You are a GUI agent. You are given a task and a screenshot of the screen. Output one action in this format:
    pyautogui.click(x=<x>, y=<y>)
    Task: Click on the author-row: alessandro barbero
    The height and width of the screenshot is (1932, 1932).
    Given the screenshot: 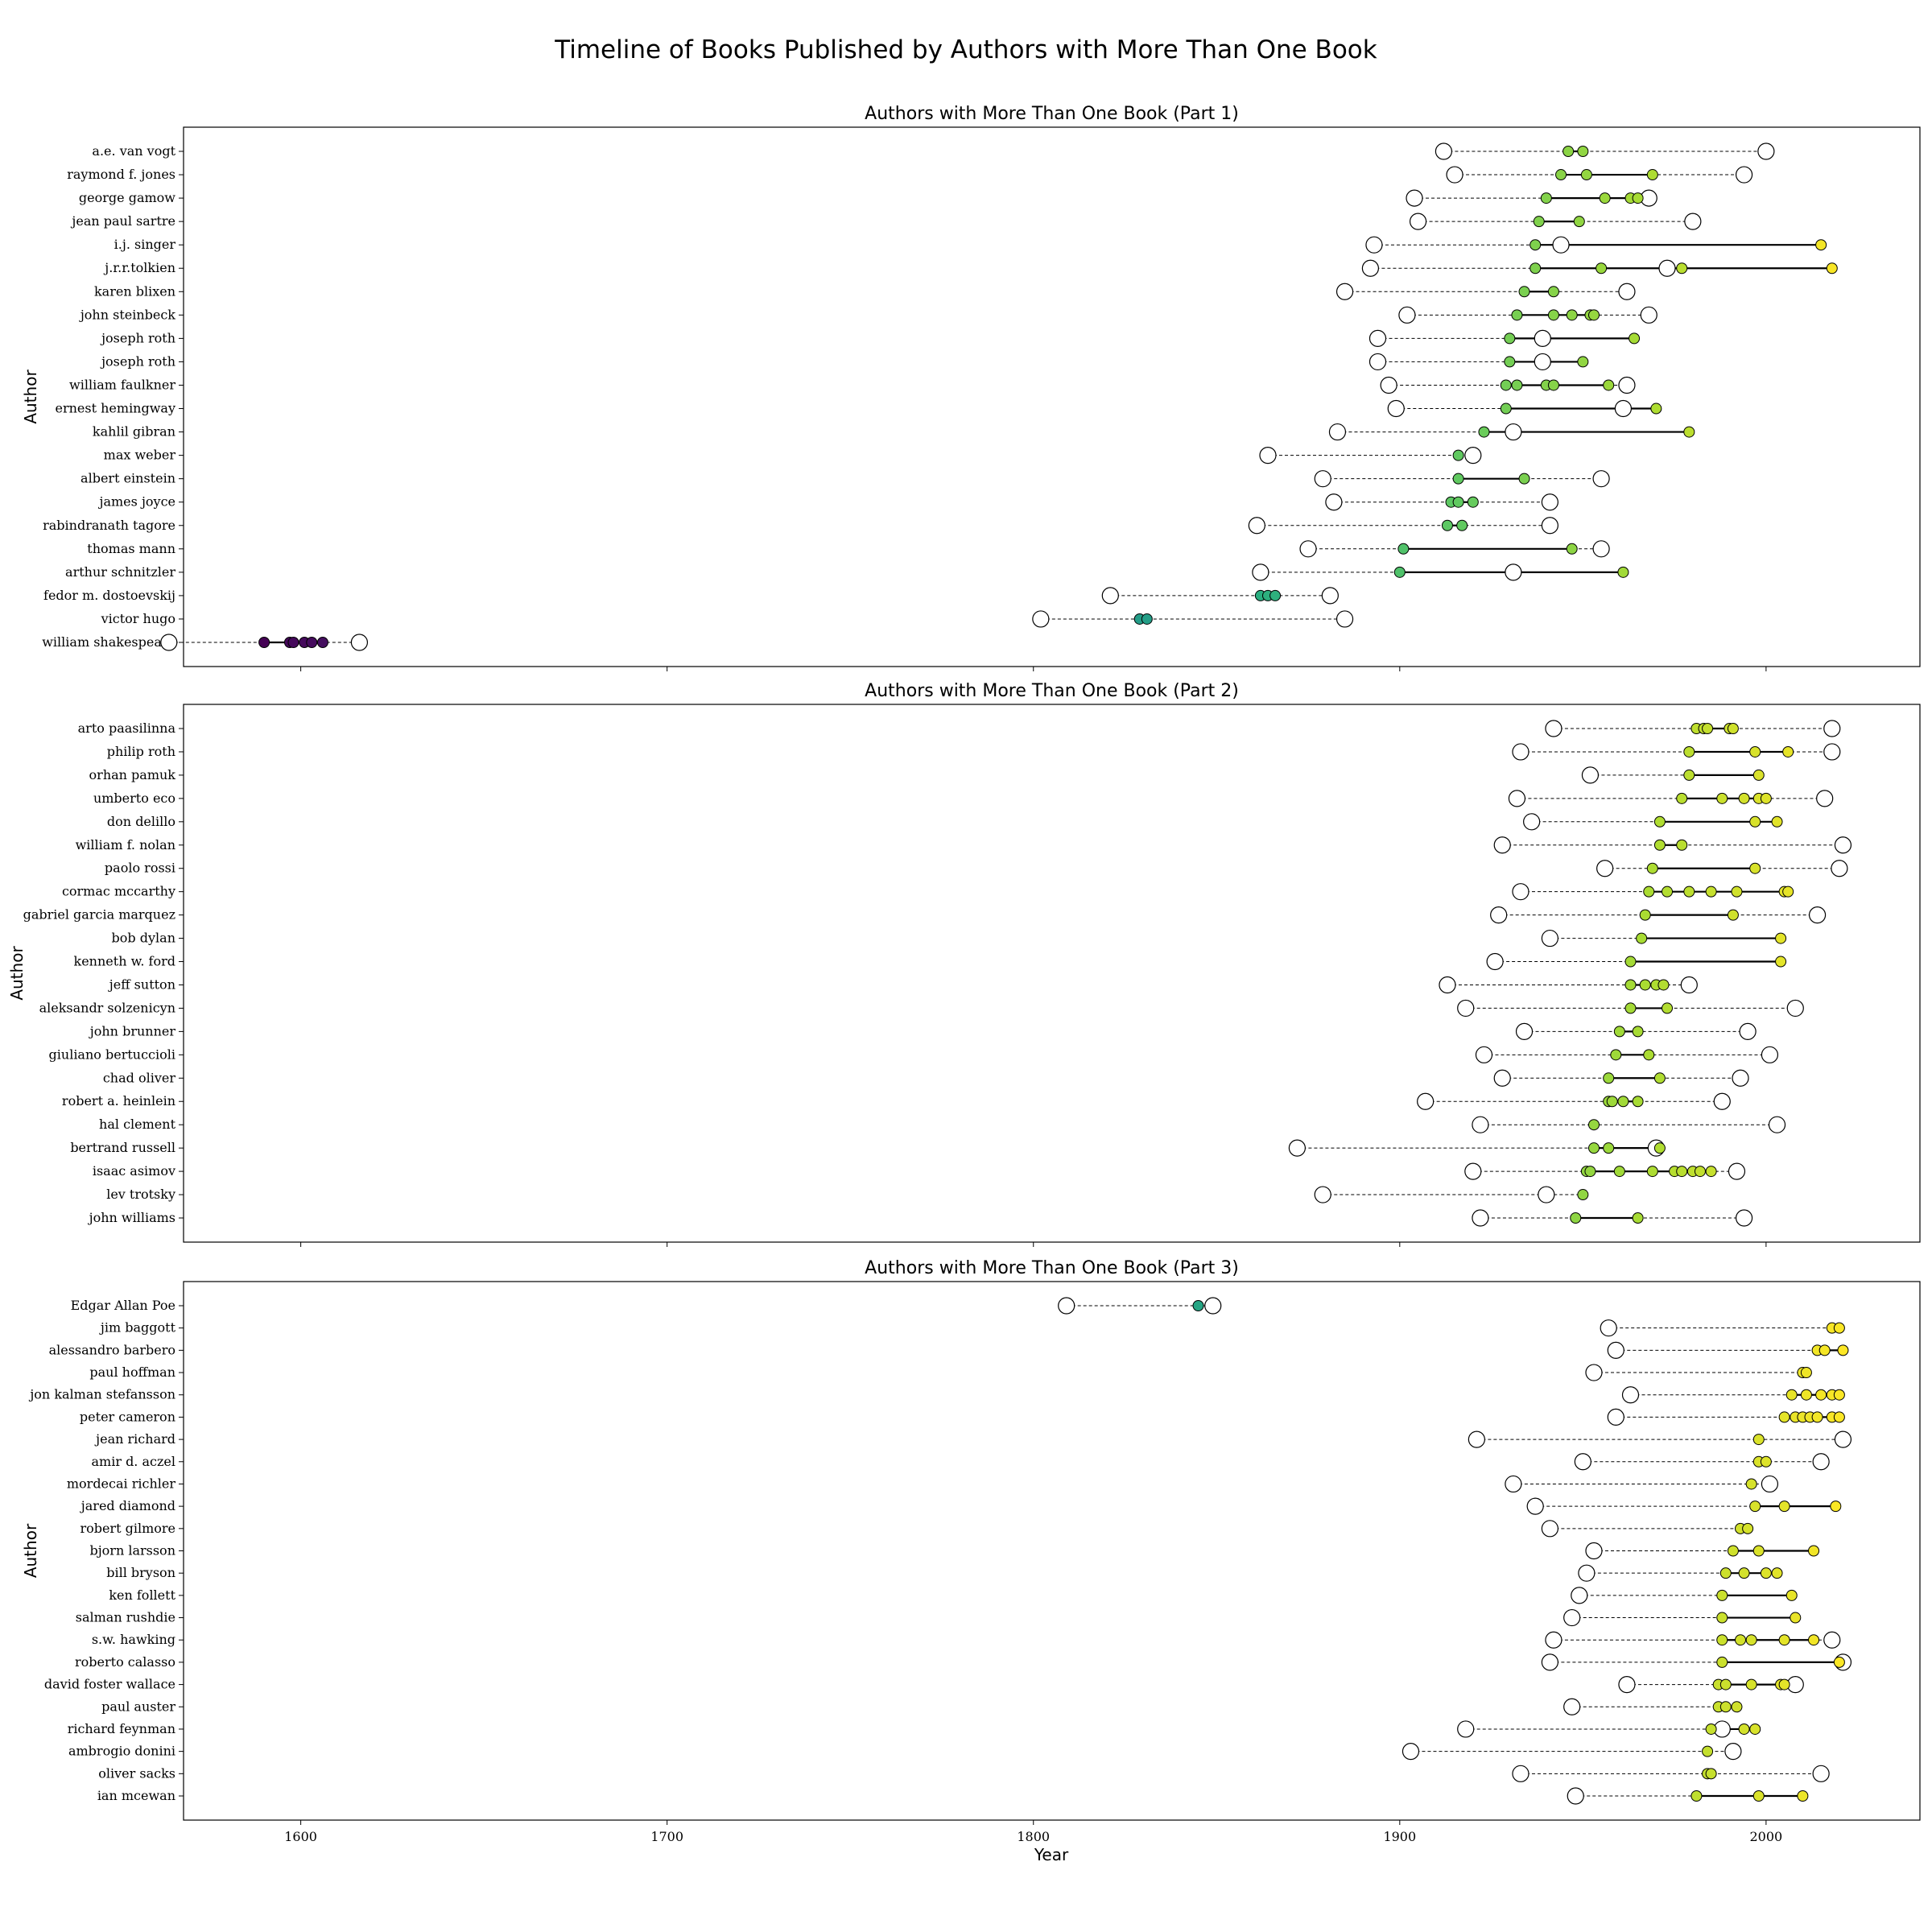 What is the action you would take?
    pyautogui.click(x=949, y=1350)
    